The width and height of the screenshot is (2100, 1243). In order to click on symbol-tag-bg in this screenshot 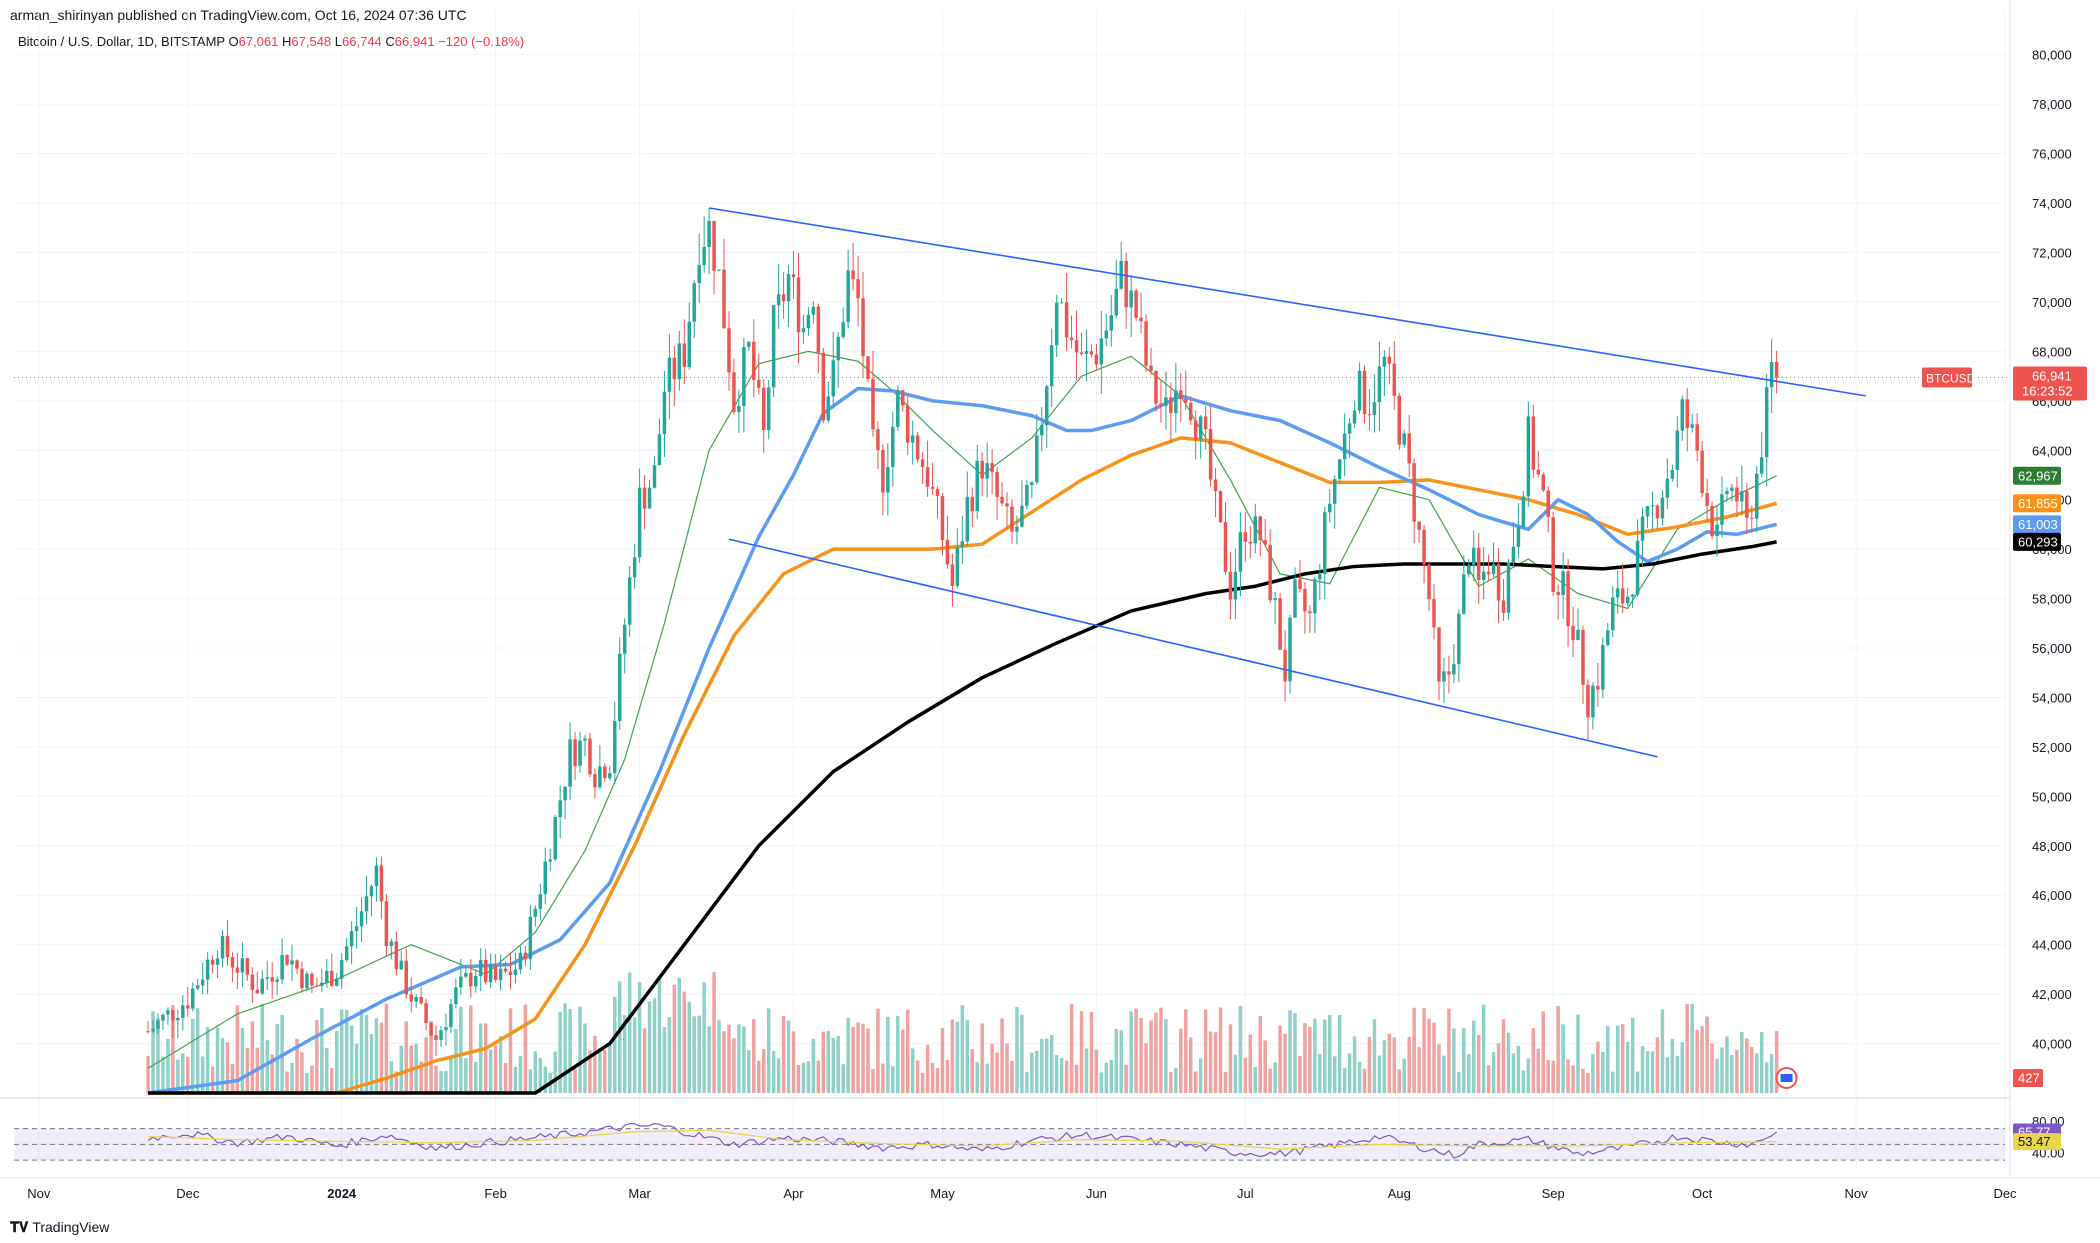, I will do `click(1947, 377)`.